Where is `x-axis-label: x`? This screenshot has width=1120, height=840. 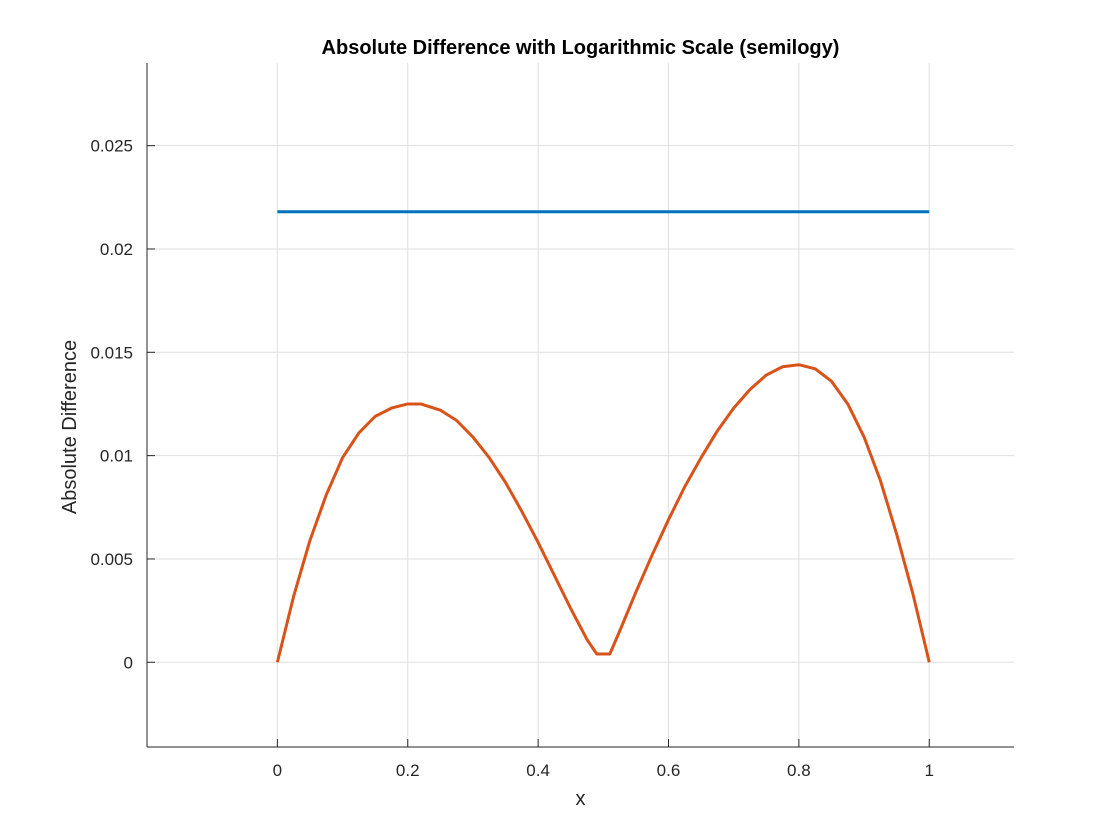 x-axis-label: x is located at coordinates (581, 799).